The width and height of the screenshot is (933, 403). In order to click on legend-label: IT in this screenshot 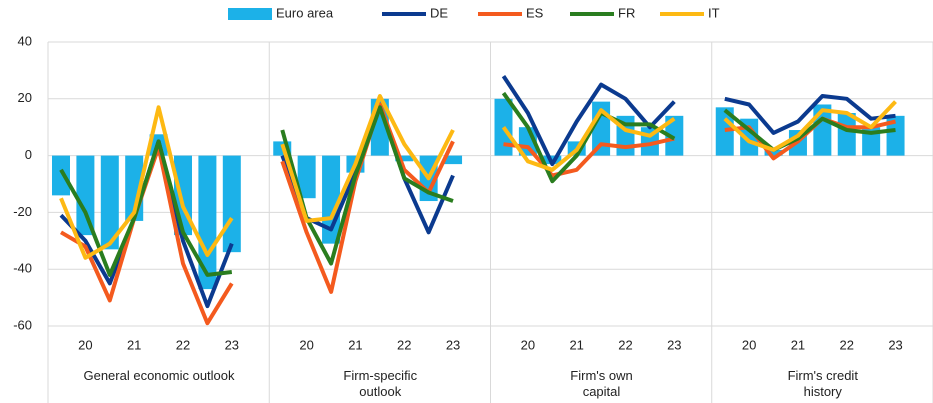, I will do `click(714, 12)`.